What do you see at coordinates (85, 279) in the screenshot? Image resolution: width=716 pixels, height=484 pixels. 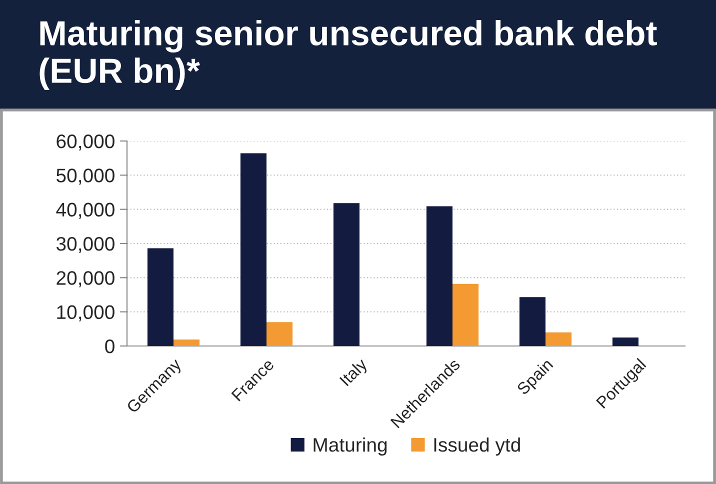 I see `y-tick-label: 20,000` at bounding box center [85, 279].